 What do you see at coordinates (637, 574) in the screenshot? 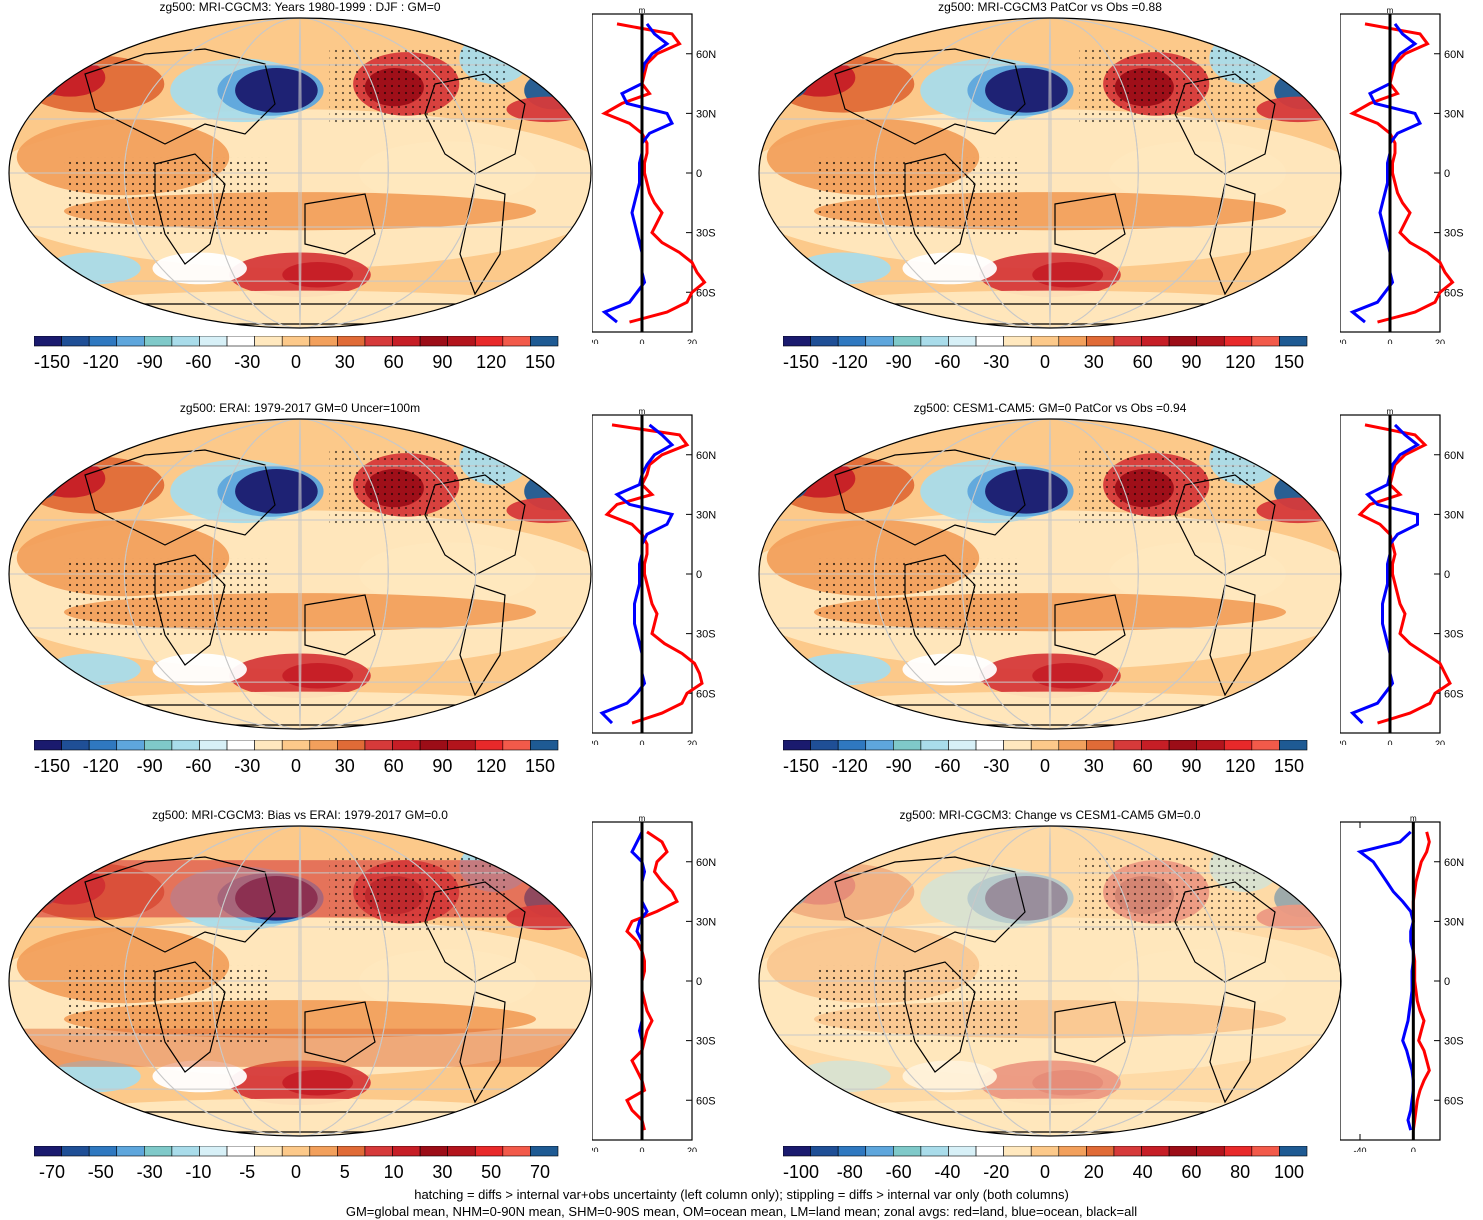
I see `zonal-ocean-line` at bounding box center [637, 574].